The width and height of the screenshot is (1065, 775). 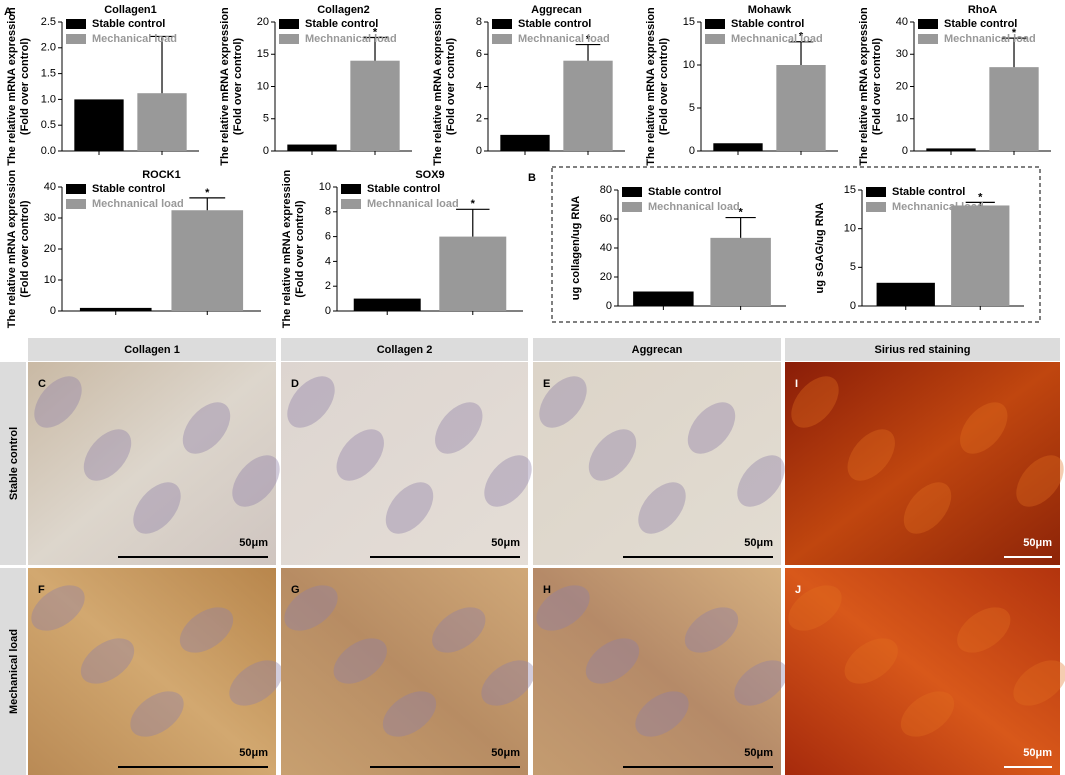 I want to click on panel-letter: C, so click(x=42, y=384).